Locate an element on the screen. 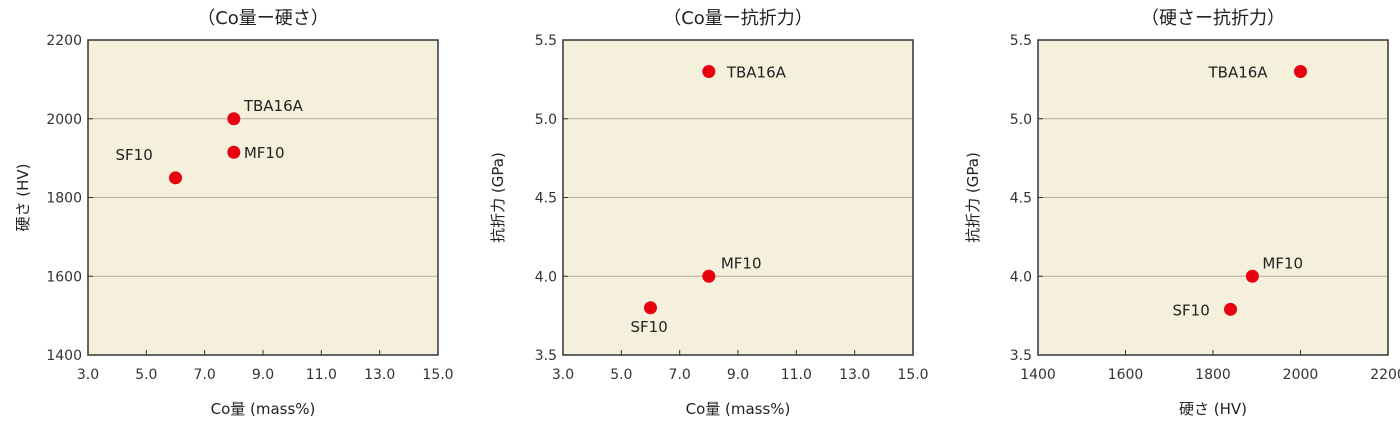 This screenshot has width=1400, height=426. x-tick-label: 1800 is located at coordinates (1213, 375).